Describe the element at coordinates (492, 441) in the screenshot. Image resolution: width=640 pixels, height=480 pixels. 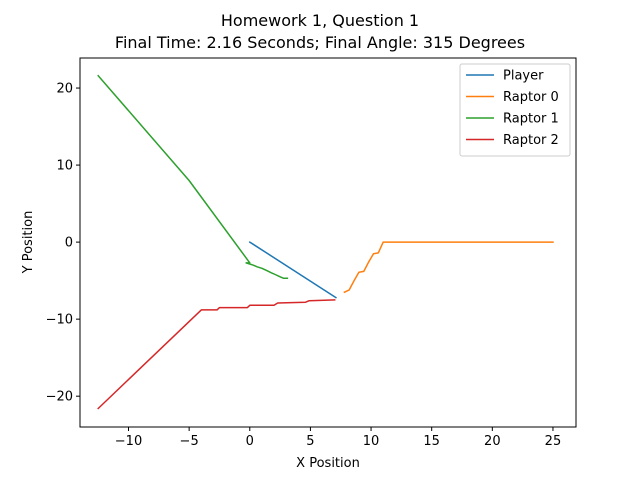
I see `x-tick-label: 20` at that location.